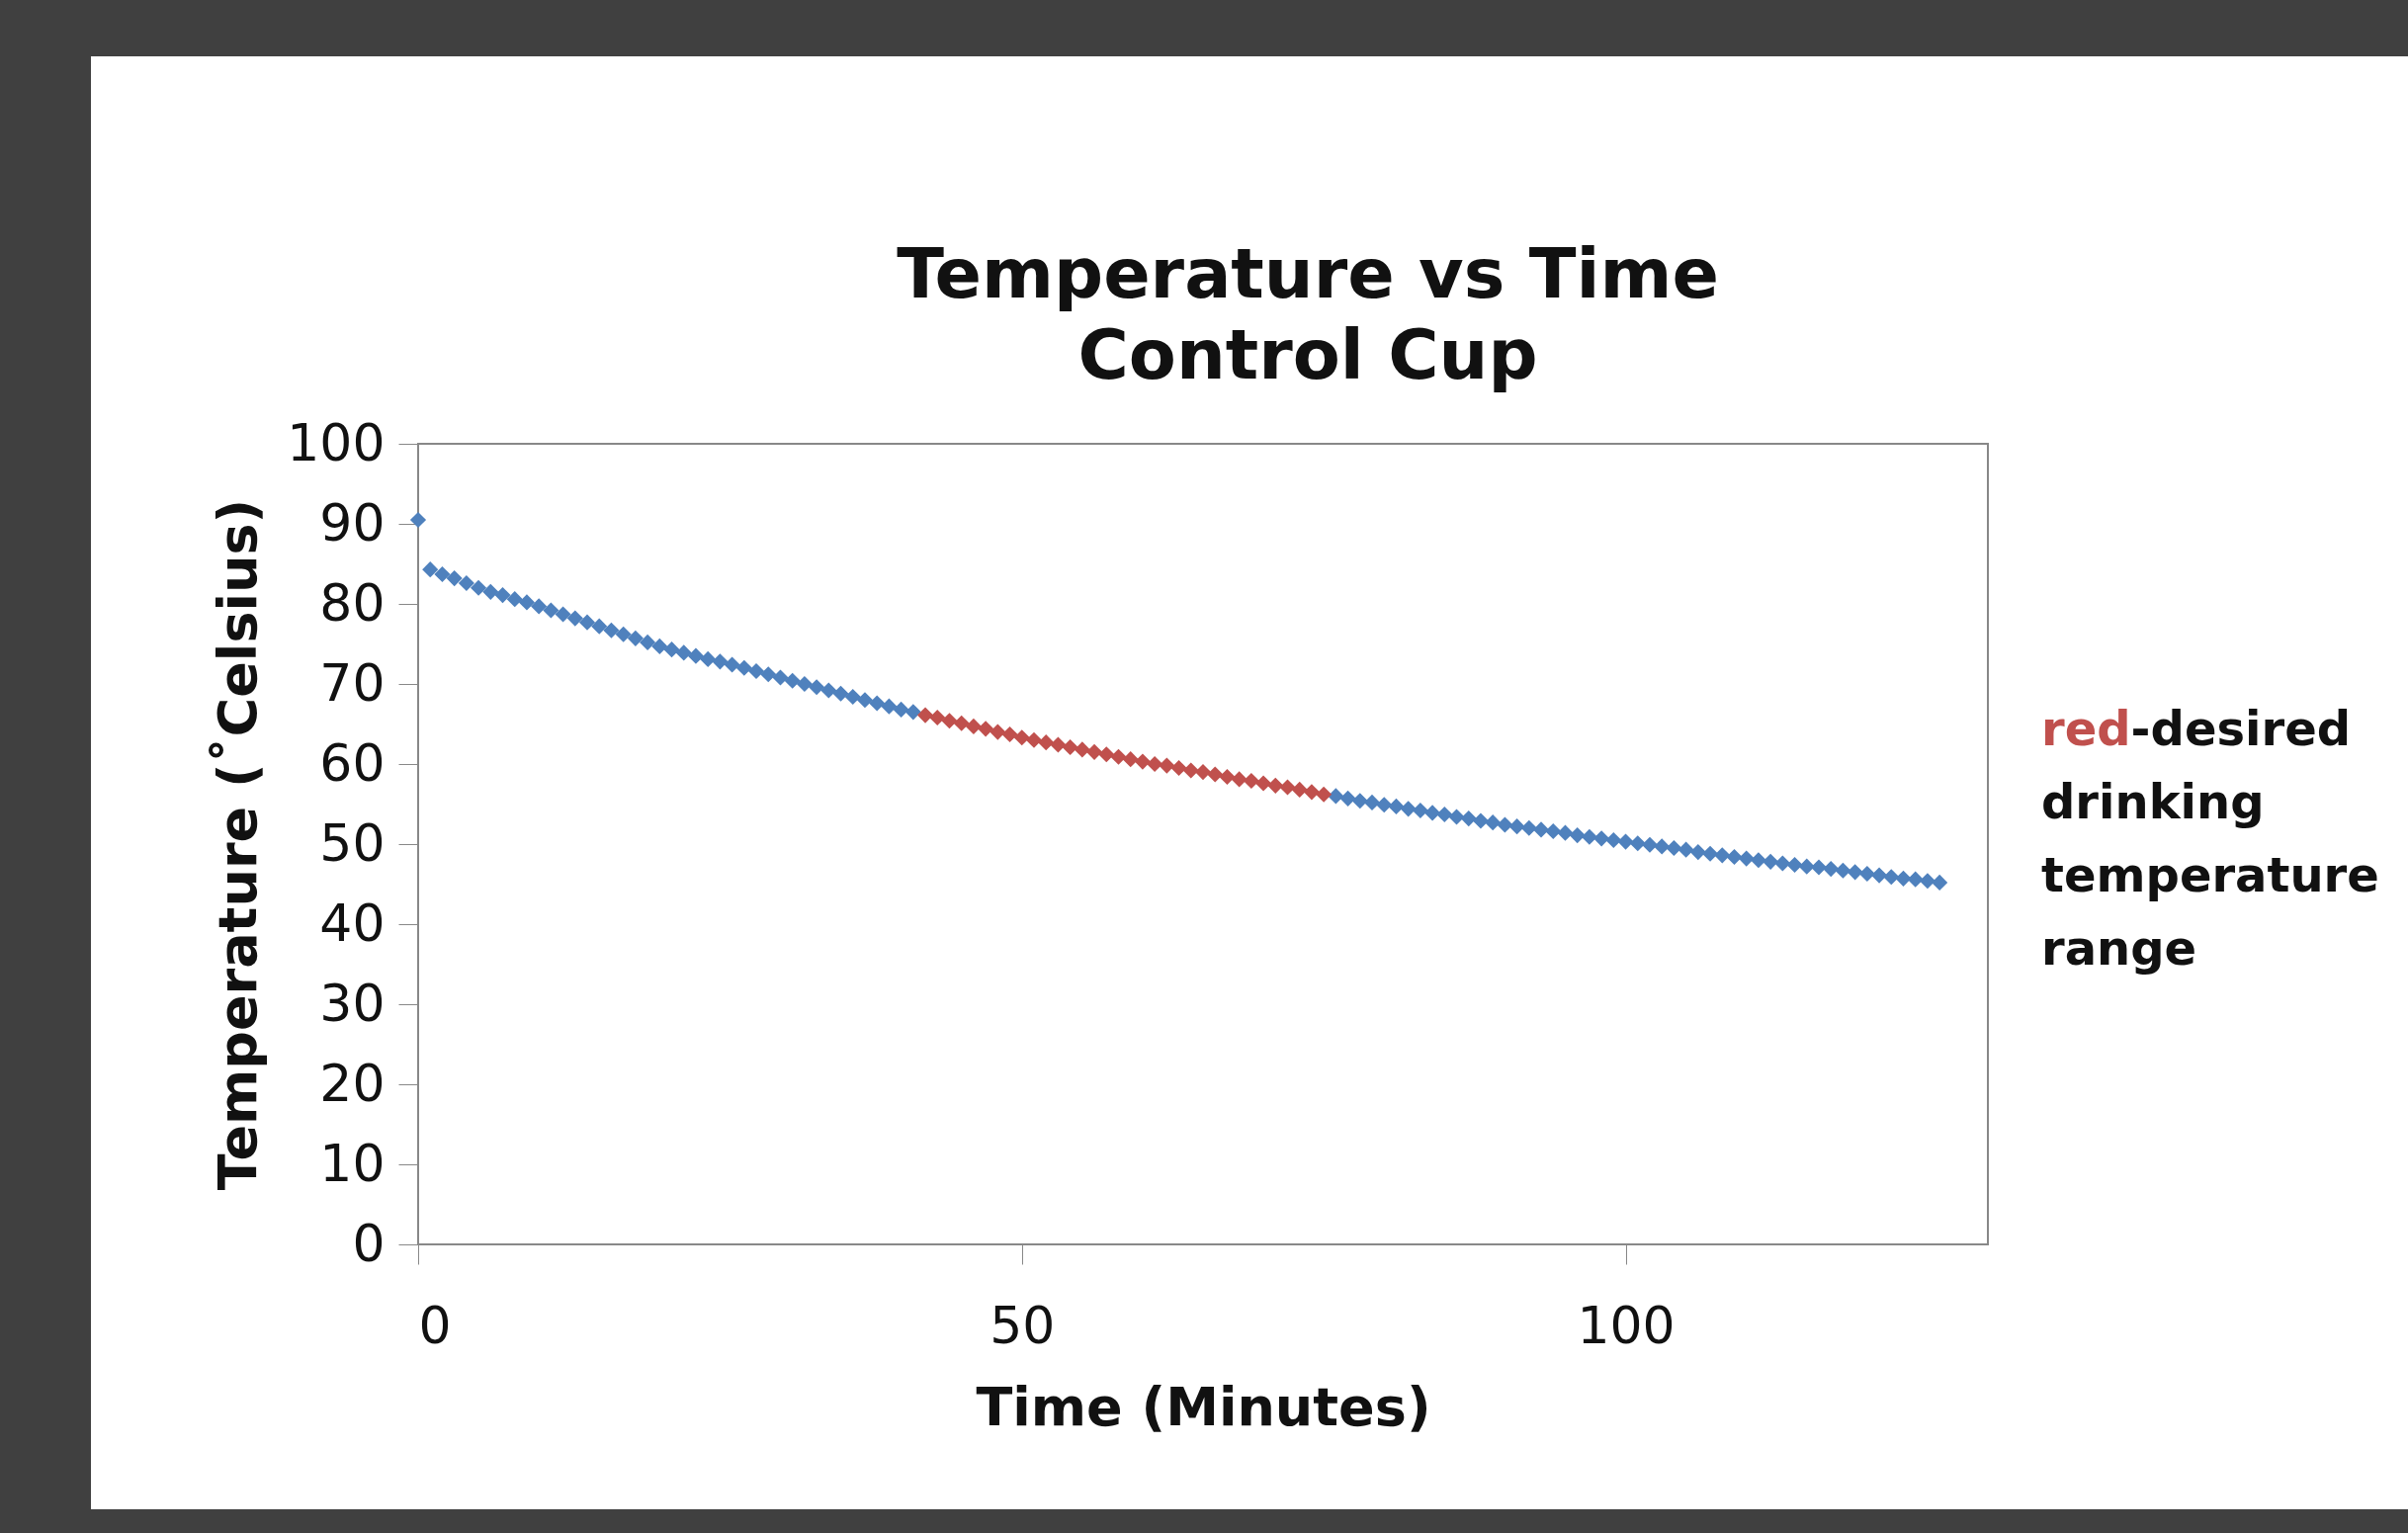  I want to click on x-tick-label: 100, so click(1626, 1325).